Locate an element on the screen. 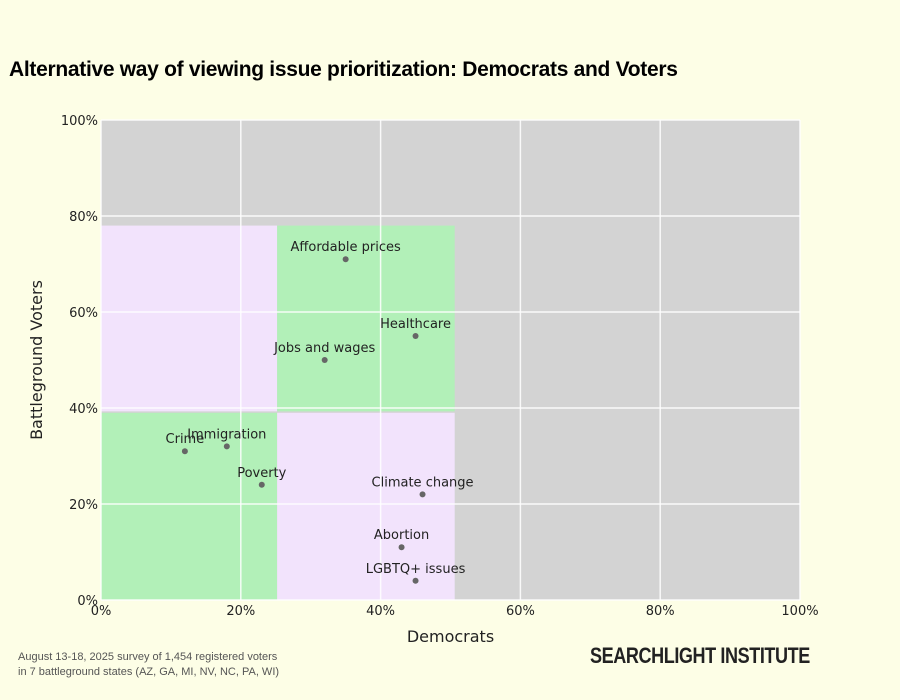 The width and height of the screenshot is (900, 700). x-tick-label: 100% is located at coordinates (799, 611).